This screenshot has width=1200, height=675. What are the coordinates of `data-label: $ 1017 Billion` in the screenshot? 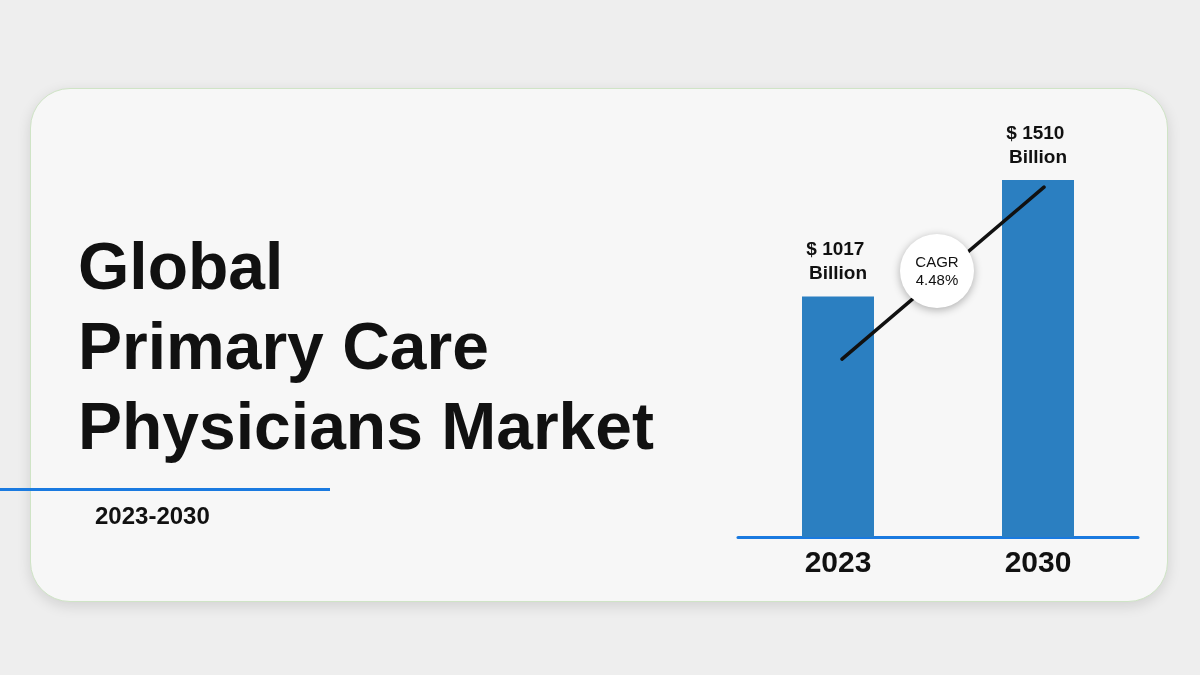 It's located at (838, 261).